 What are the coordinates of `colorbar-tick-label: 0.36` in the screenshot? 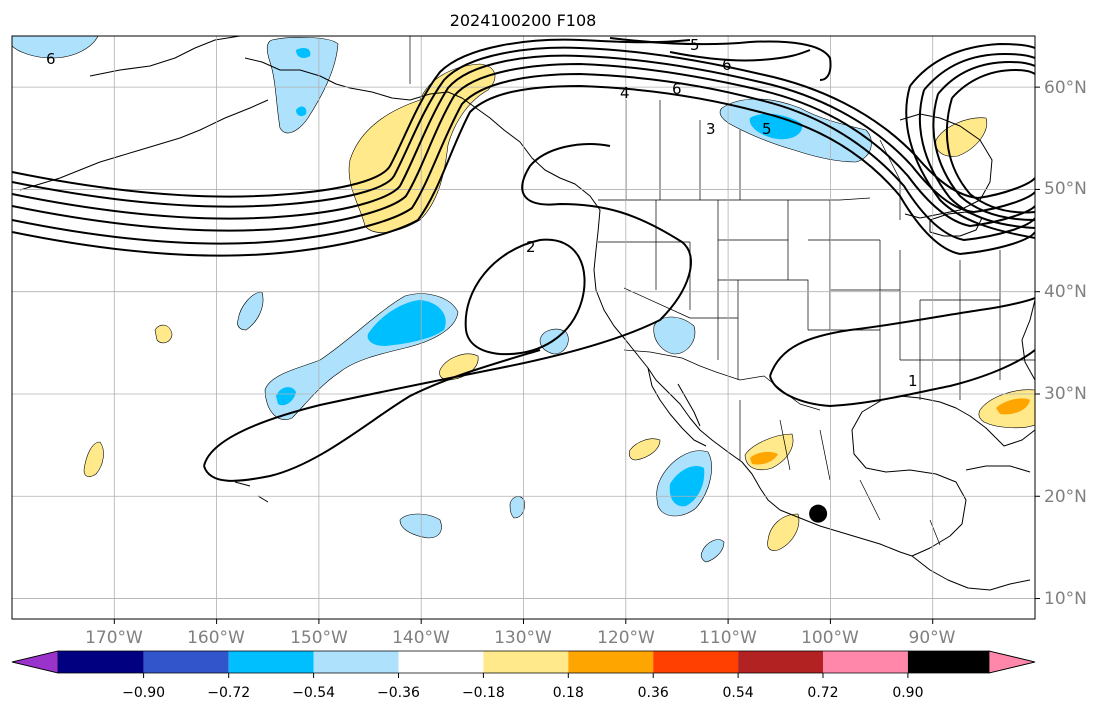 It's located at (653, 693).